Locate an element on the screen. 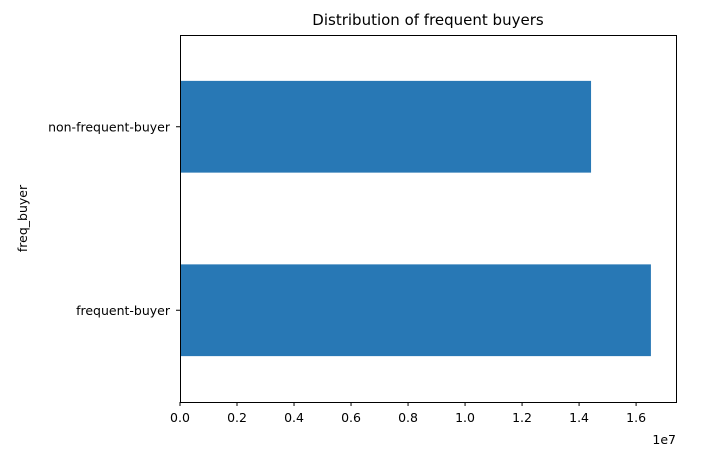 The image size is (722, 460). x-tick-label: 1.2 is located at coordinates (522, 417).